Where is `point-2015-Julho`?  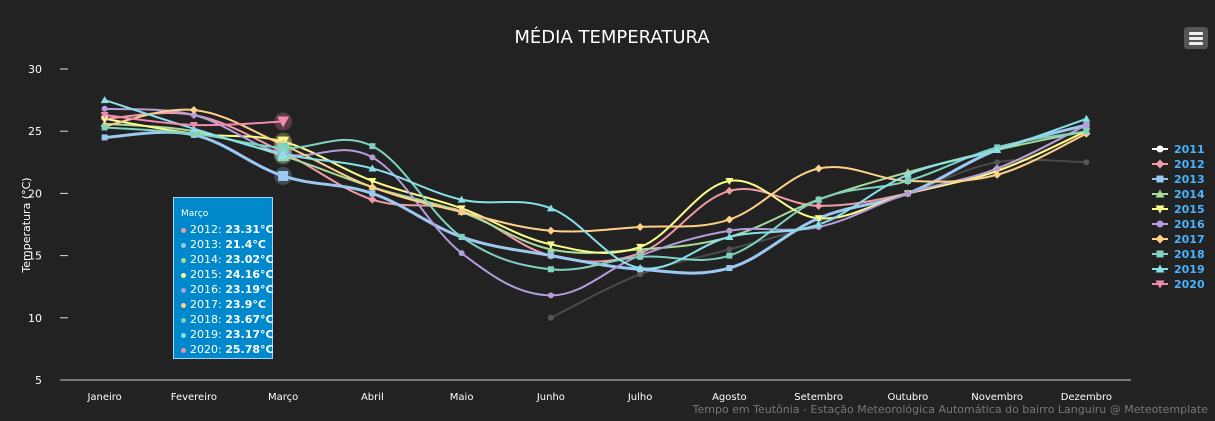
point-2015-Julho is located at coordinates (640, 247).